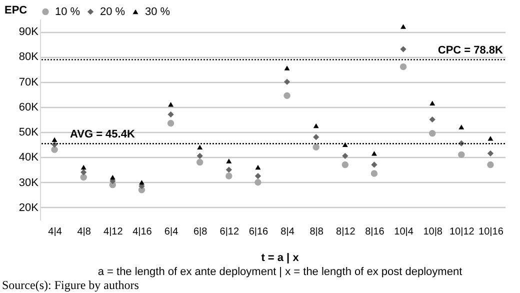  What do you see at coordinates (29, 208) in the screenshot?
I see `y-tick-label: 20K` at bounding box center [29, 208].